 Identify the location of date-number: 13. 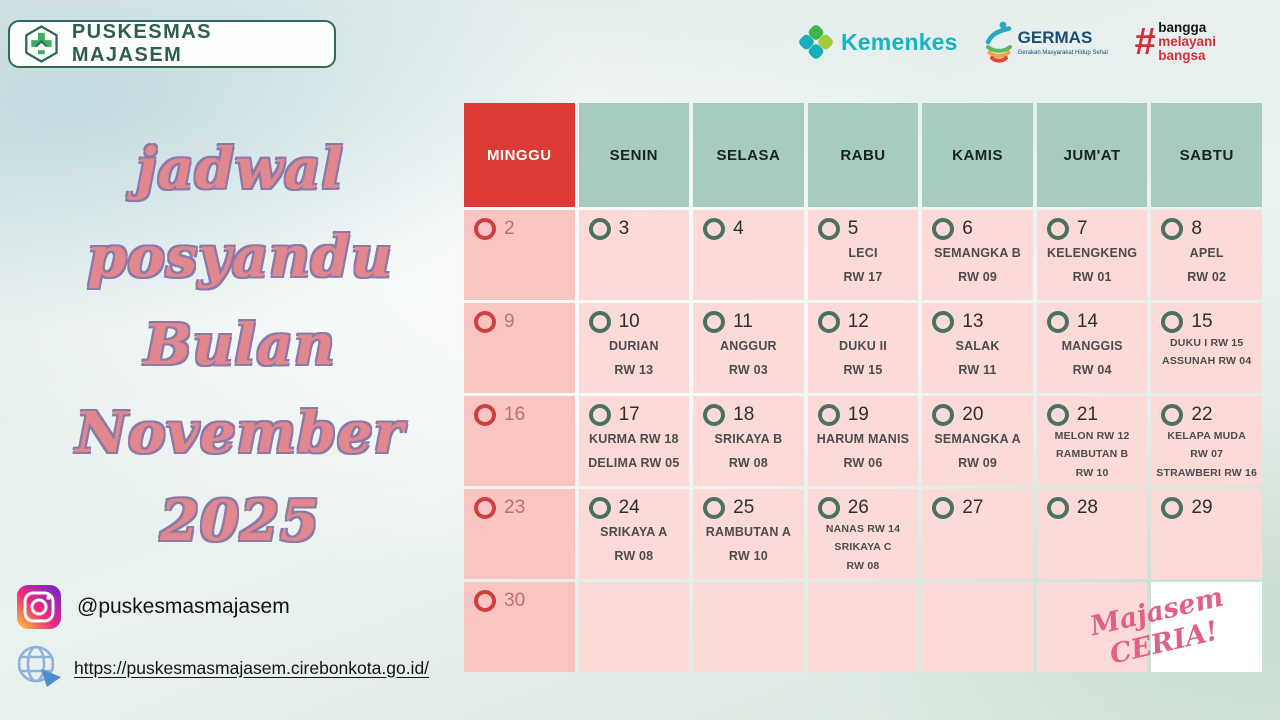
(973, 321).